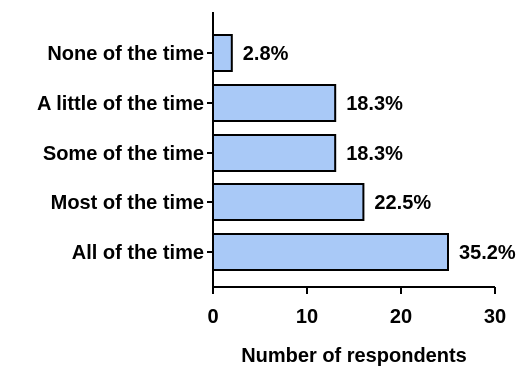  I want to click on x-tick-label-0: 0, so click(212, 317).